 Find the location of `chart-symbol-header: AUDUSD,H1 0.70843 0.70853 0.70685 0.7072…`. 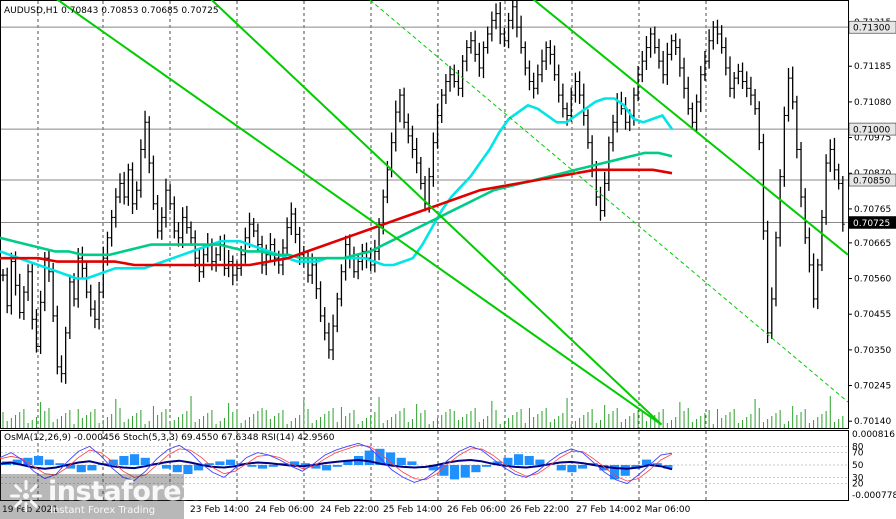

chart-symbol-header: AUDUSD,H1 0.70843 0.70853 0.70685 0.7072… is located at coordinates (111, 11).